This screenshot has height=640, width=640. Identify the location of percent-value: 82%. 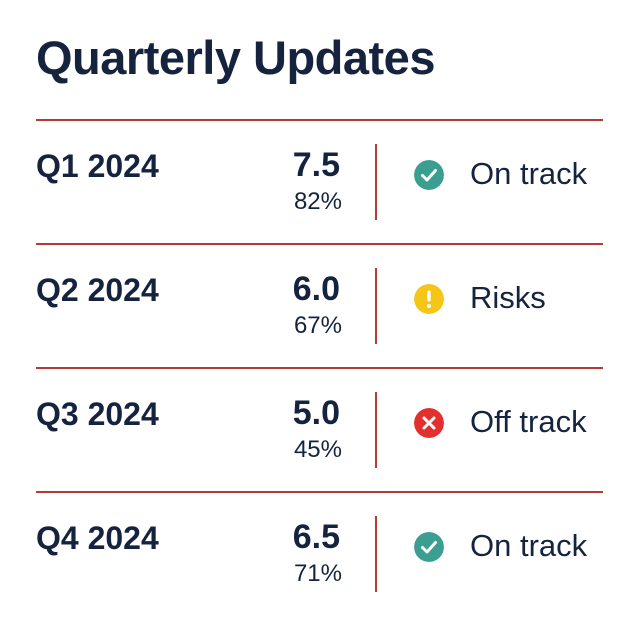
(317, 201).